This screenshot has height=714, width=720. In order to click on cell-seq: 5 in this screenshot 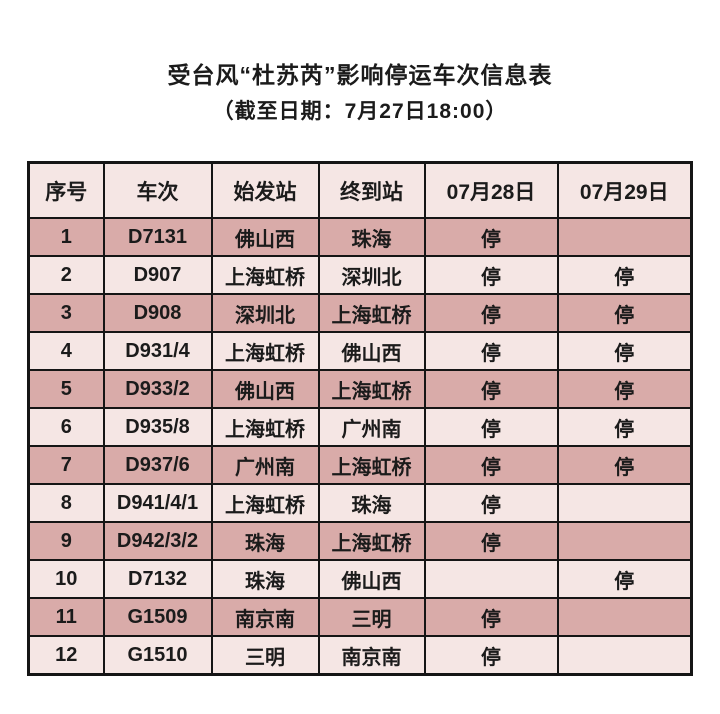, I will do `click(66, 389)`.